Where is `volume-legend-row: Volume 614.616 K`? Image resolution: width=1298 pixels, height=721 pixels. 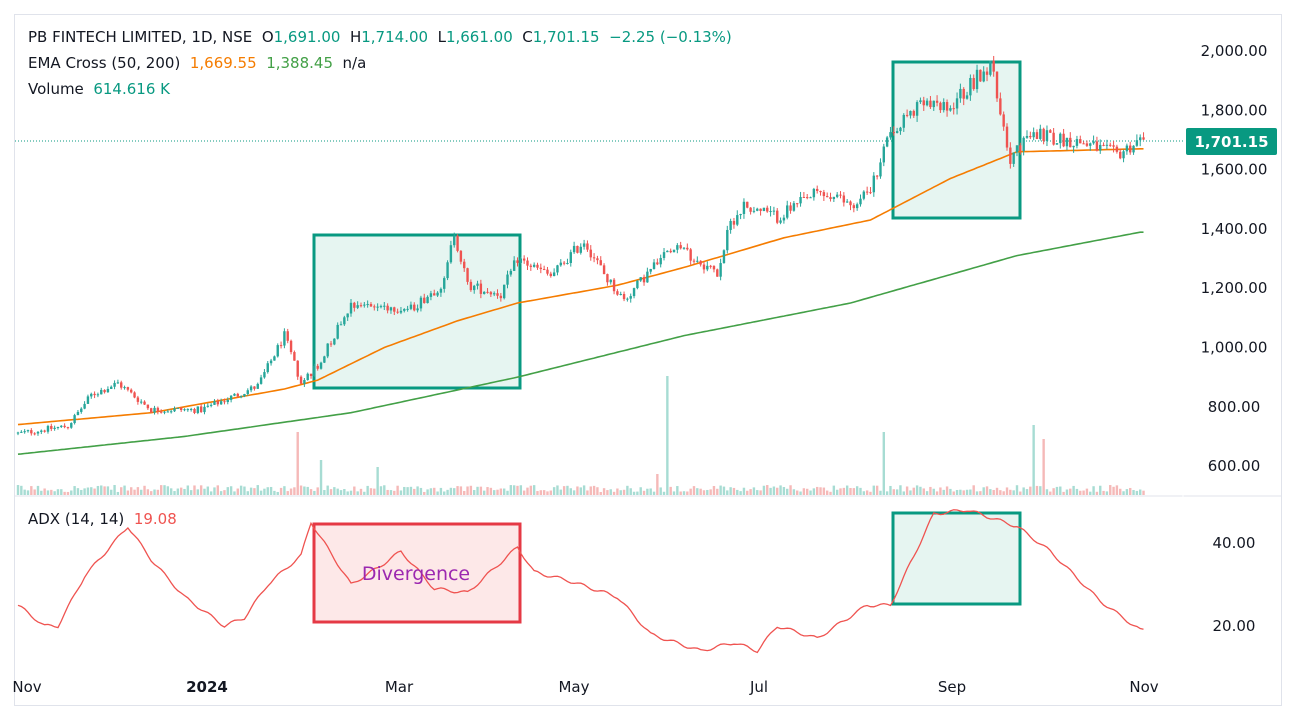 volume-legend-row: Volume 614.616 K is located at coordinates (99, 89).